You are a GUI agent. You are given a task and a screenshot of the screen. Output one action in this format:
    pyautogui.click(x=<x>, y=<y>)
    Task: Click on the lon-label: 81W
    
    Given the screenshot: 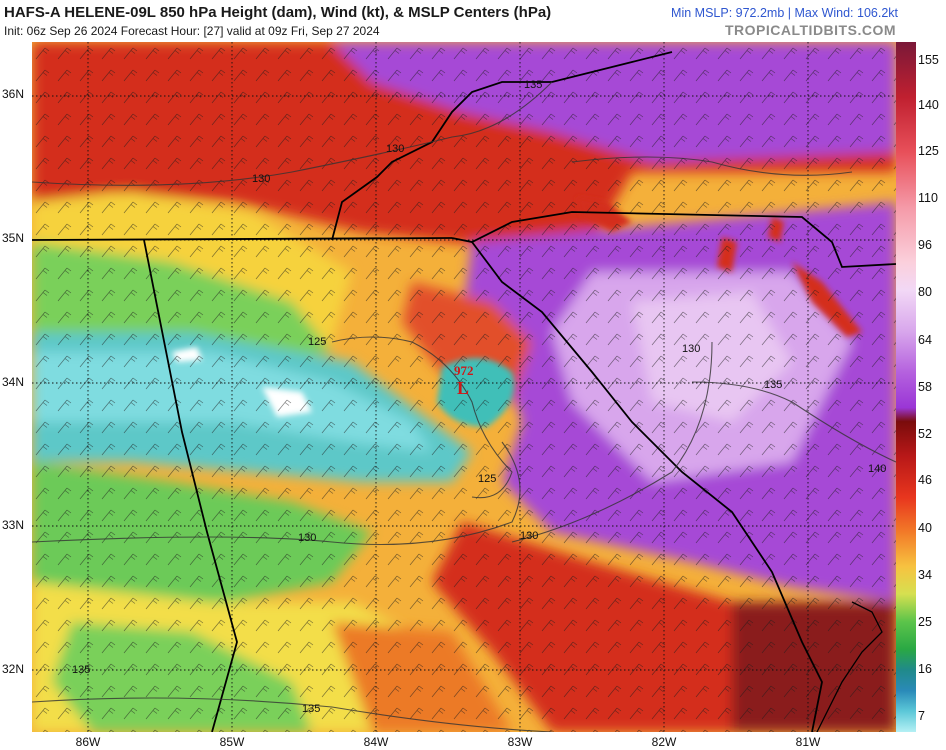 What is the action you would take?
    pyautogui.click(x=808, y=742)
    